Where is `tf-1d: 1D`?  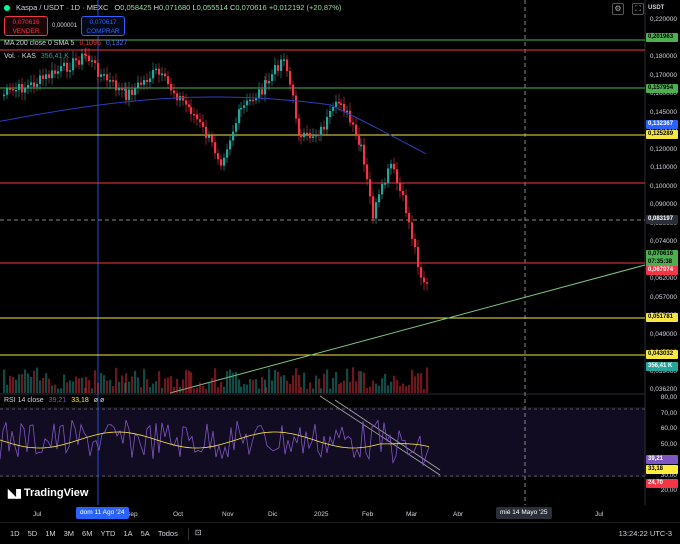
tf-1d: 1D is located at coordinates (15, 533).